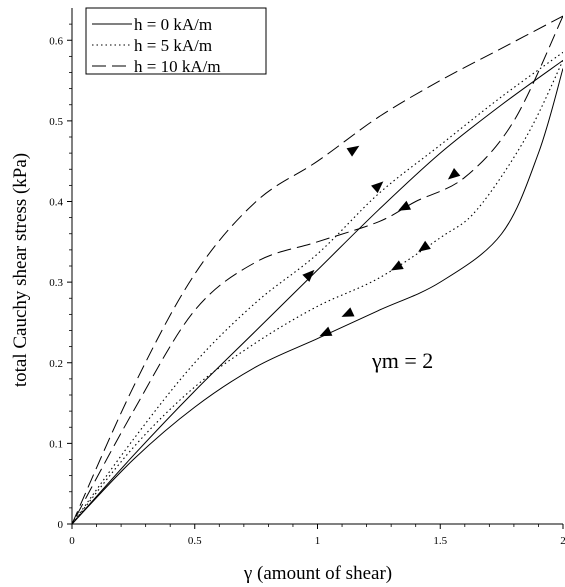 The image size is (565, 587). Describe the element at coordinates (173, 45) in the screenshot. I see `legend-label-1: h = 5 kA/m` at that location.